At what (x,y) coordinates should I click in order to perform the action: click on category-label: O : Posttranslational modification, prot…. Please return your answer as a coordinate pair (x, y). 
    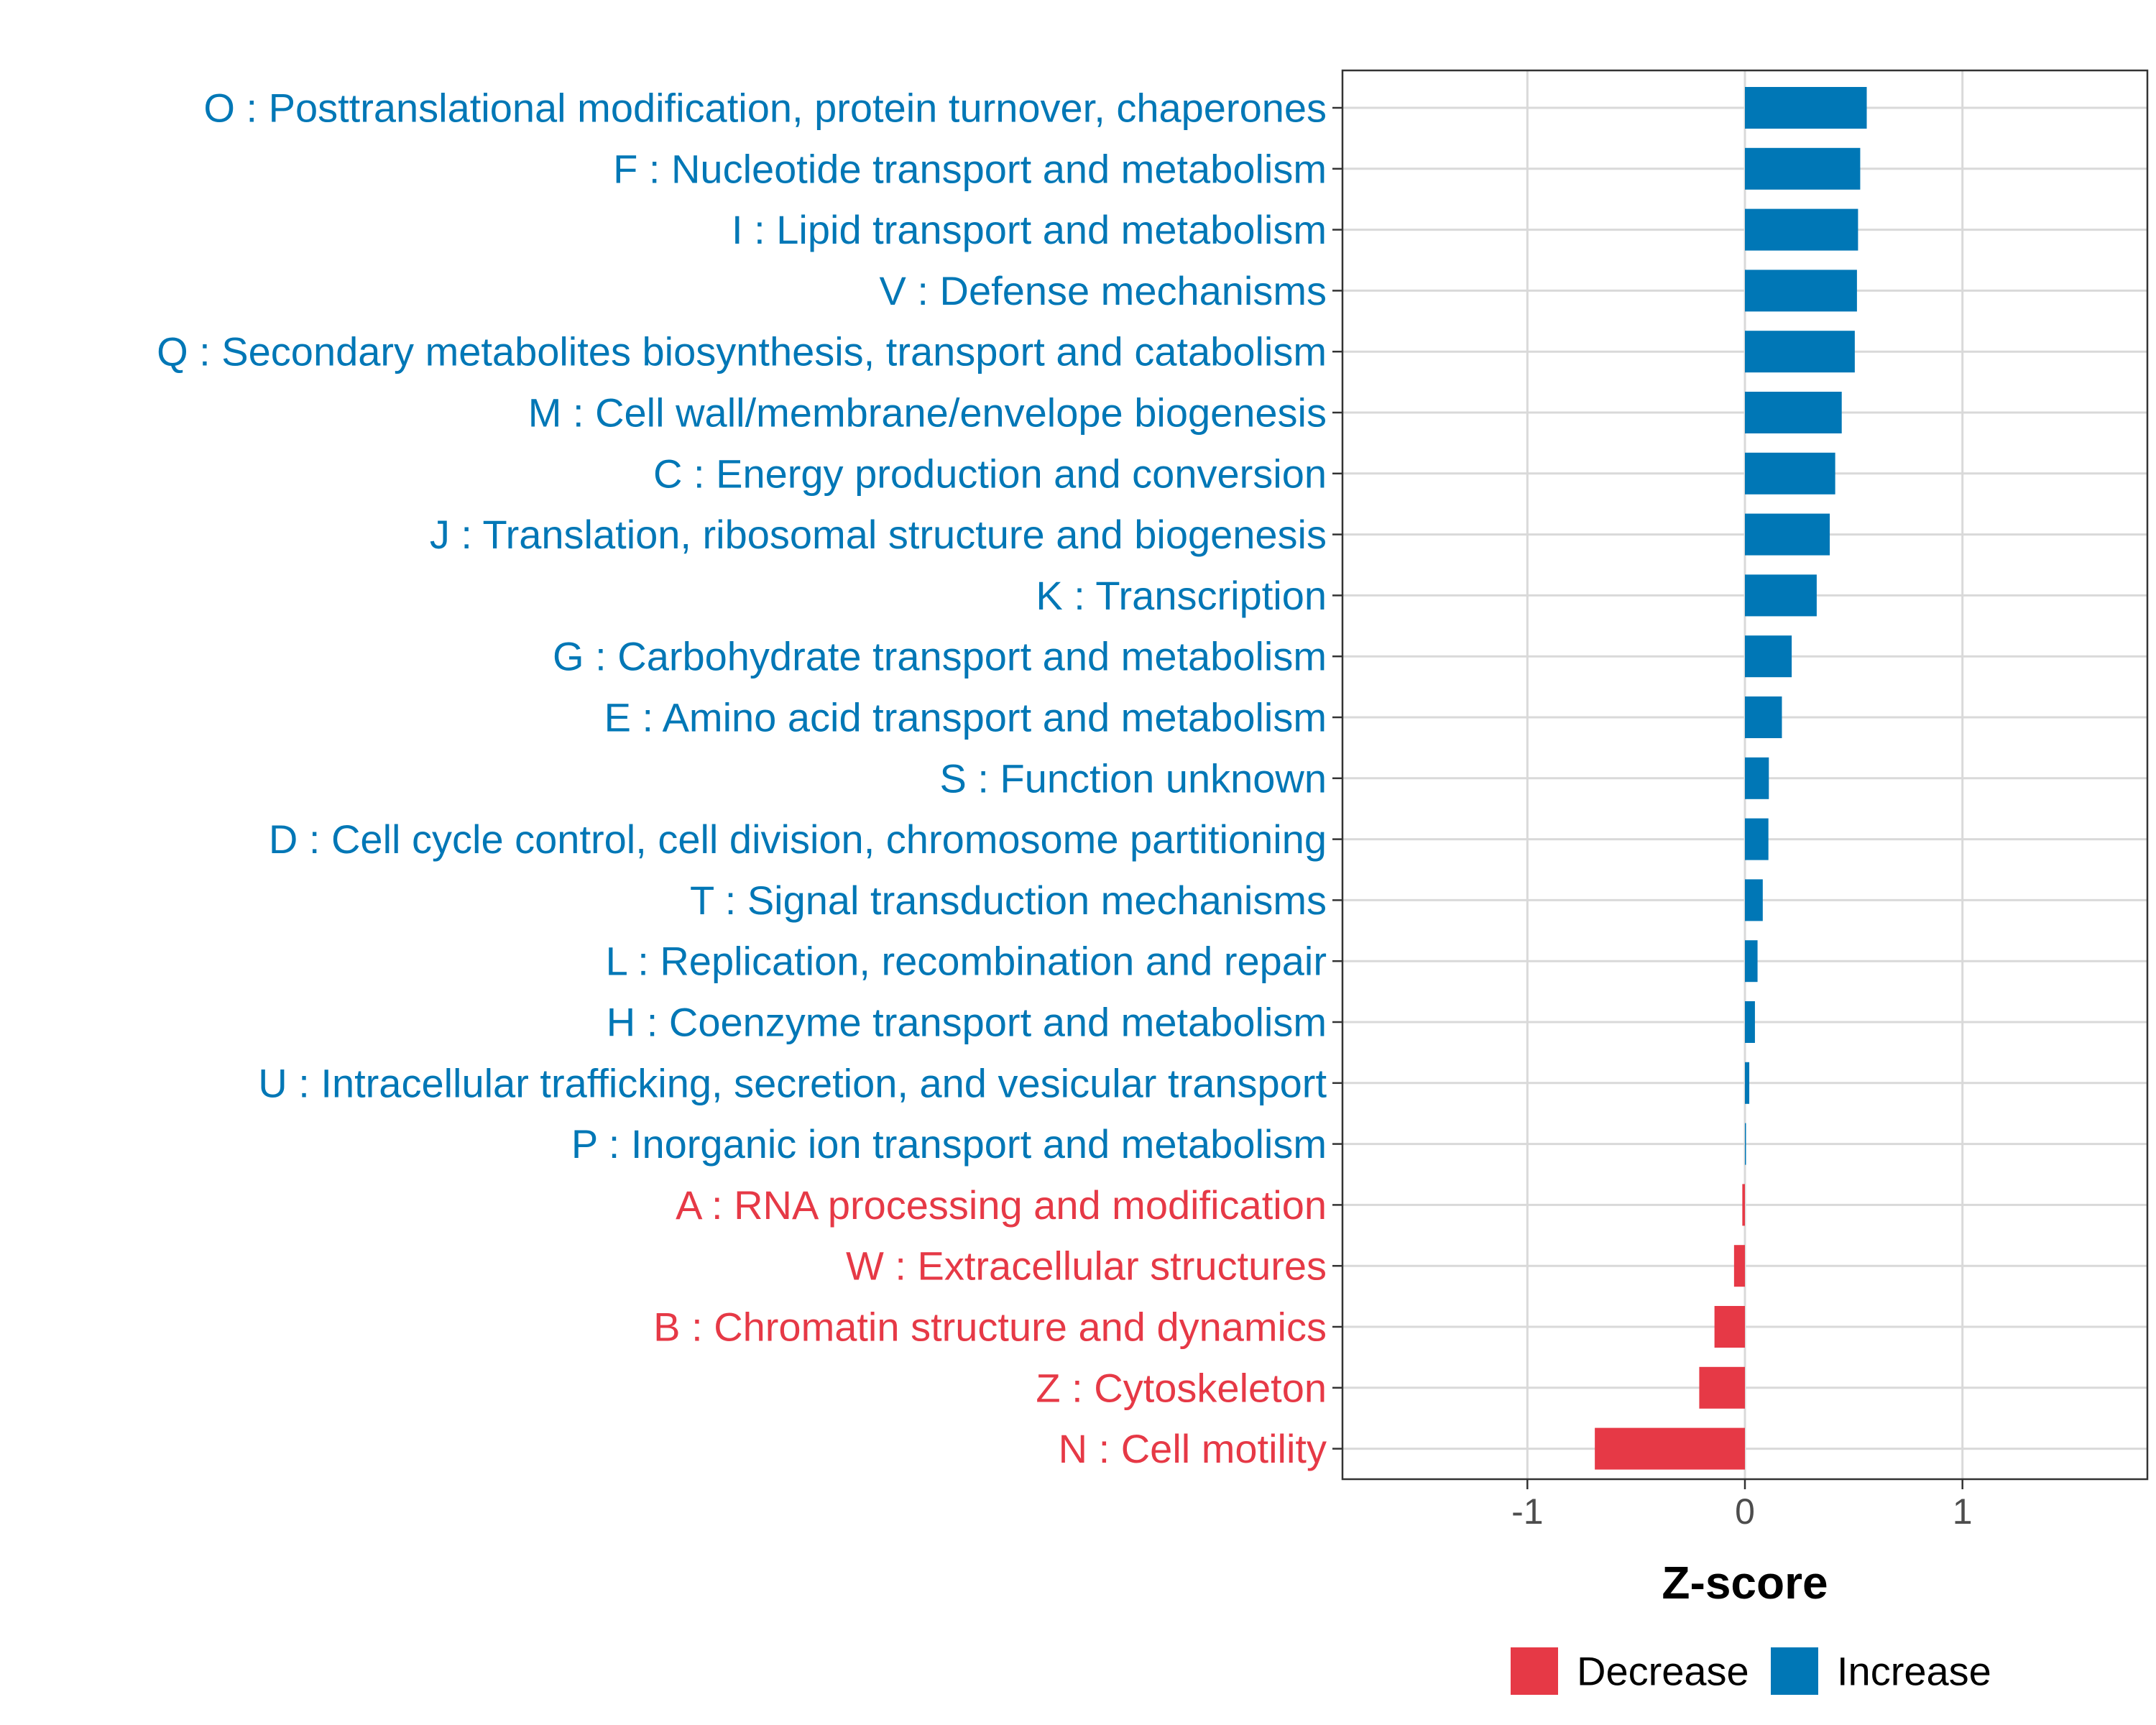
    Looking at the image, I should click on (765, 108).